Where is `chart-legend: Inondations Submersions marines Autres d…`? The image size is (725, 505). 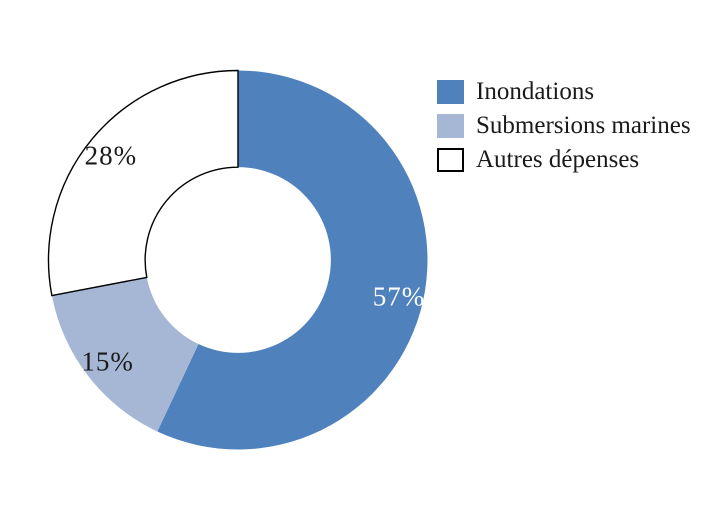
chart-legend: Inondations Submersions marines Autres d… is located at coordinates (564, 130).